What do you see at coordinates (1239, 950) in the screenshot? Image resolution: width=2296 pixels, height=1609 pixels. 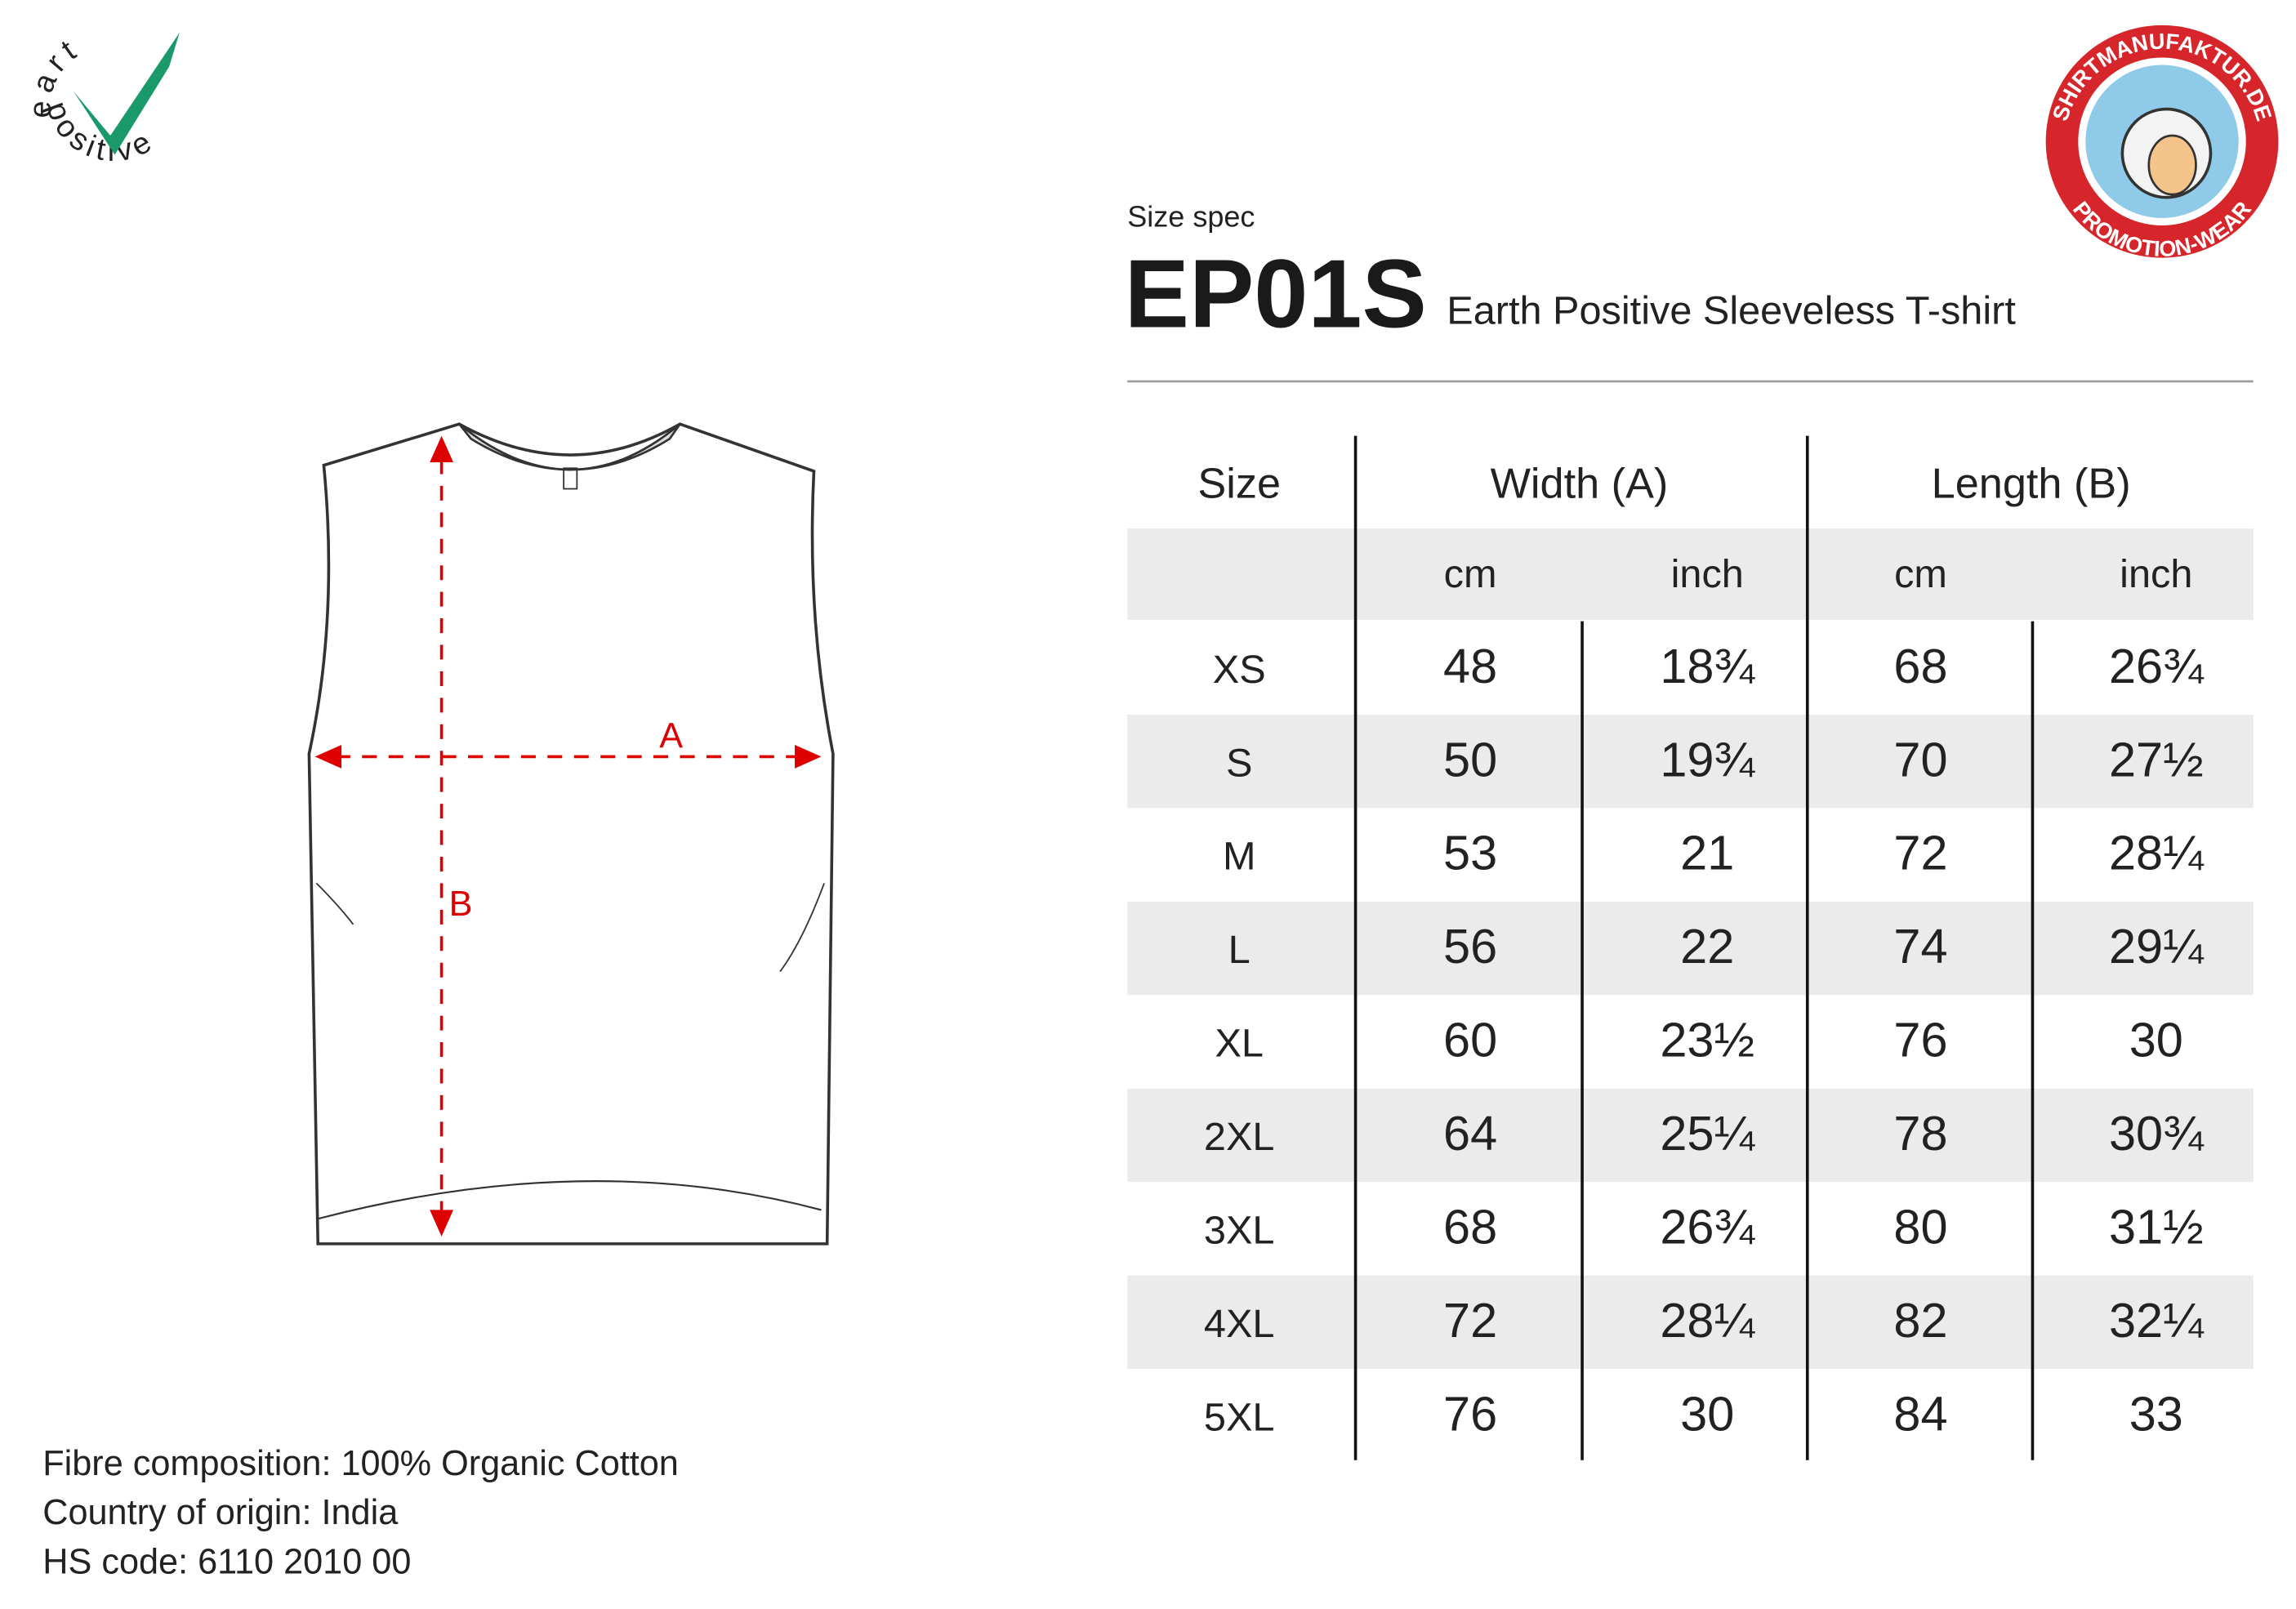 I see `size-cell: L` at bounding box center [1239, 950].